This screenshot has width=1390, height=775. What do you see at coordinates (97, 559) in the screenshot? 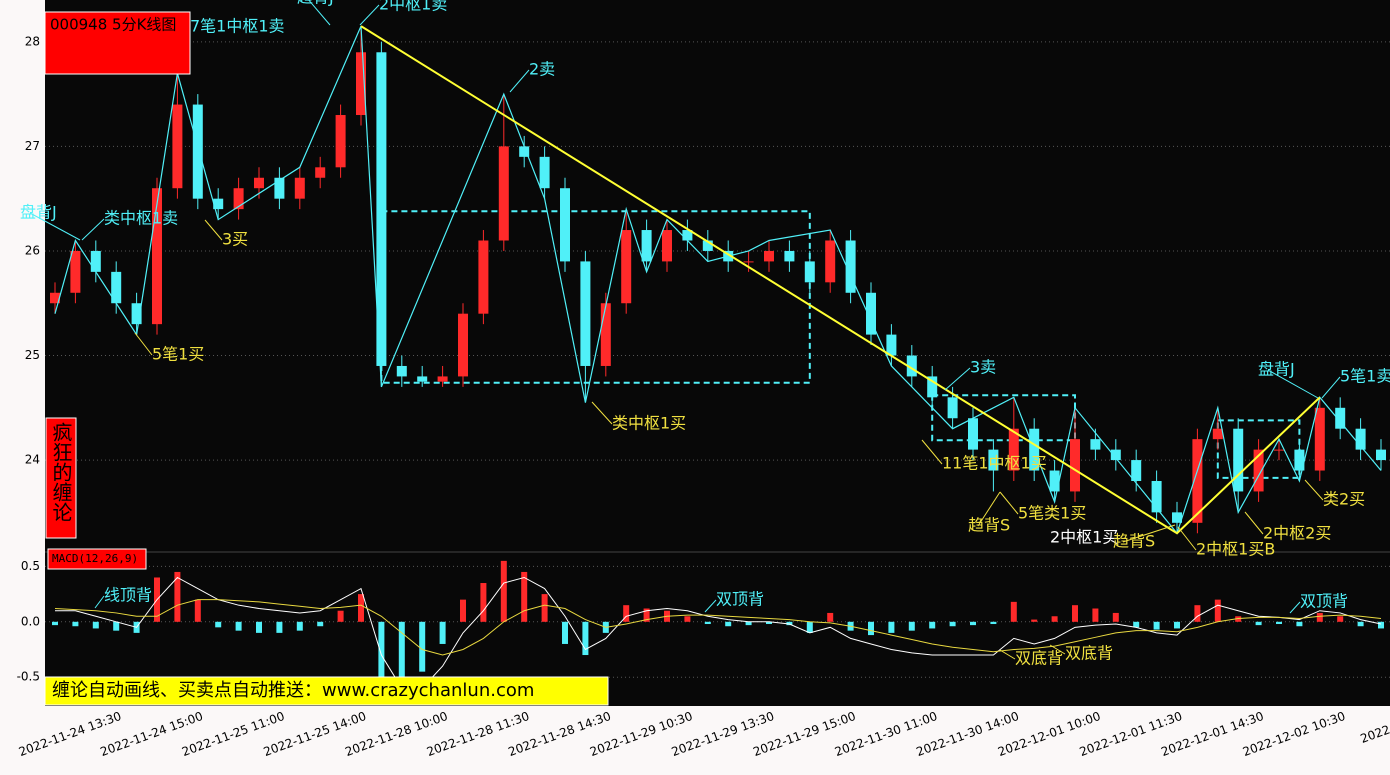
I see `macd-title-box` at bounding box center [97, 559].